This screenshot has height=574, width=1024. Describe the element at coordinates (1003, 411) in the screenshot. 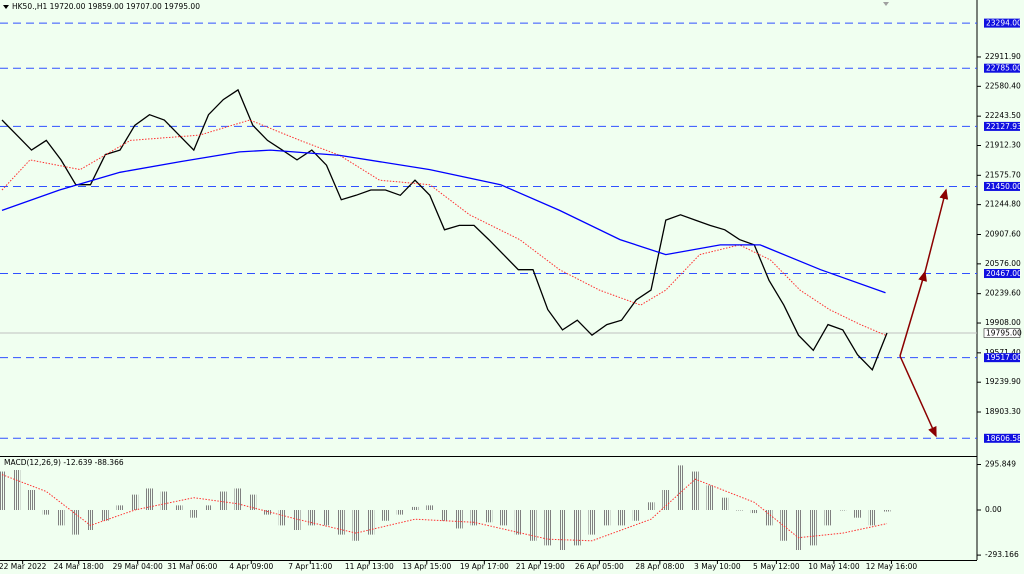

I see `y-tick-label: 18903.30` at that location.